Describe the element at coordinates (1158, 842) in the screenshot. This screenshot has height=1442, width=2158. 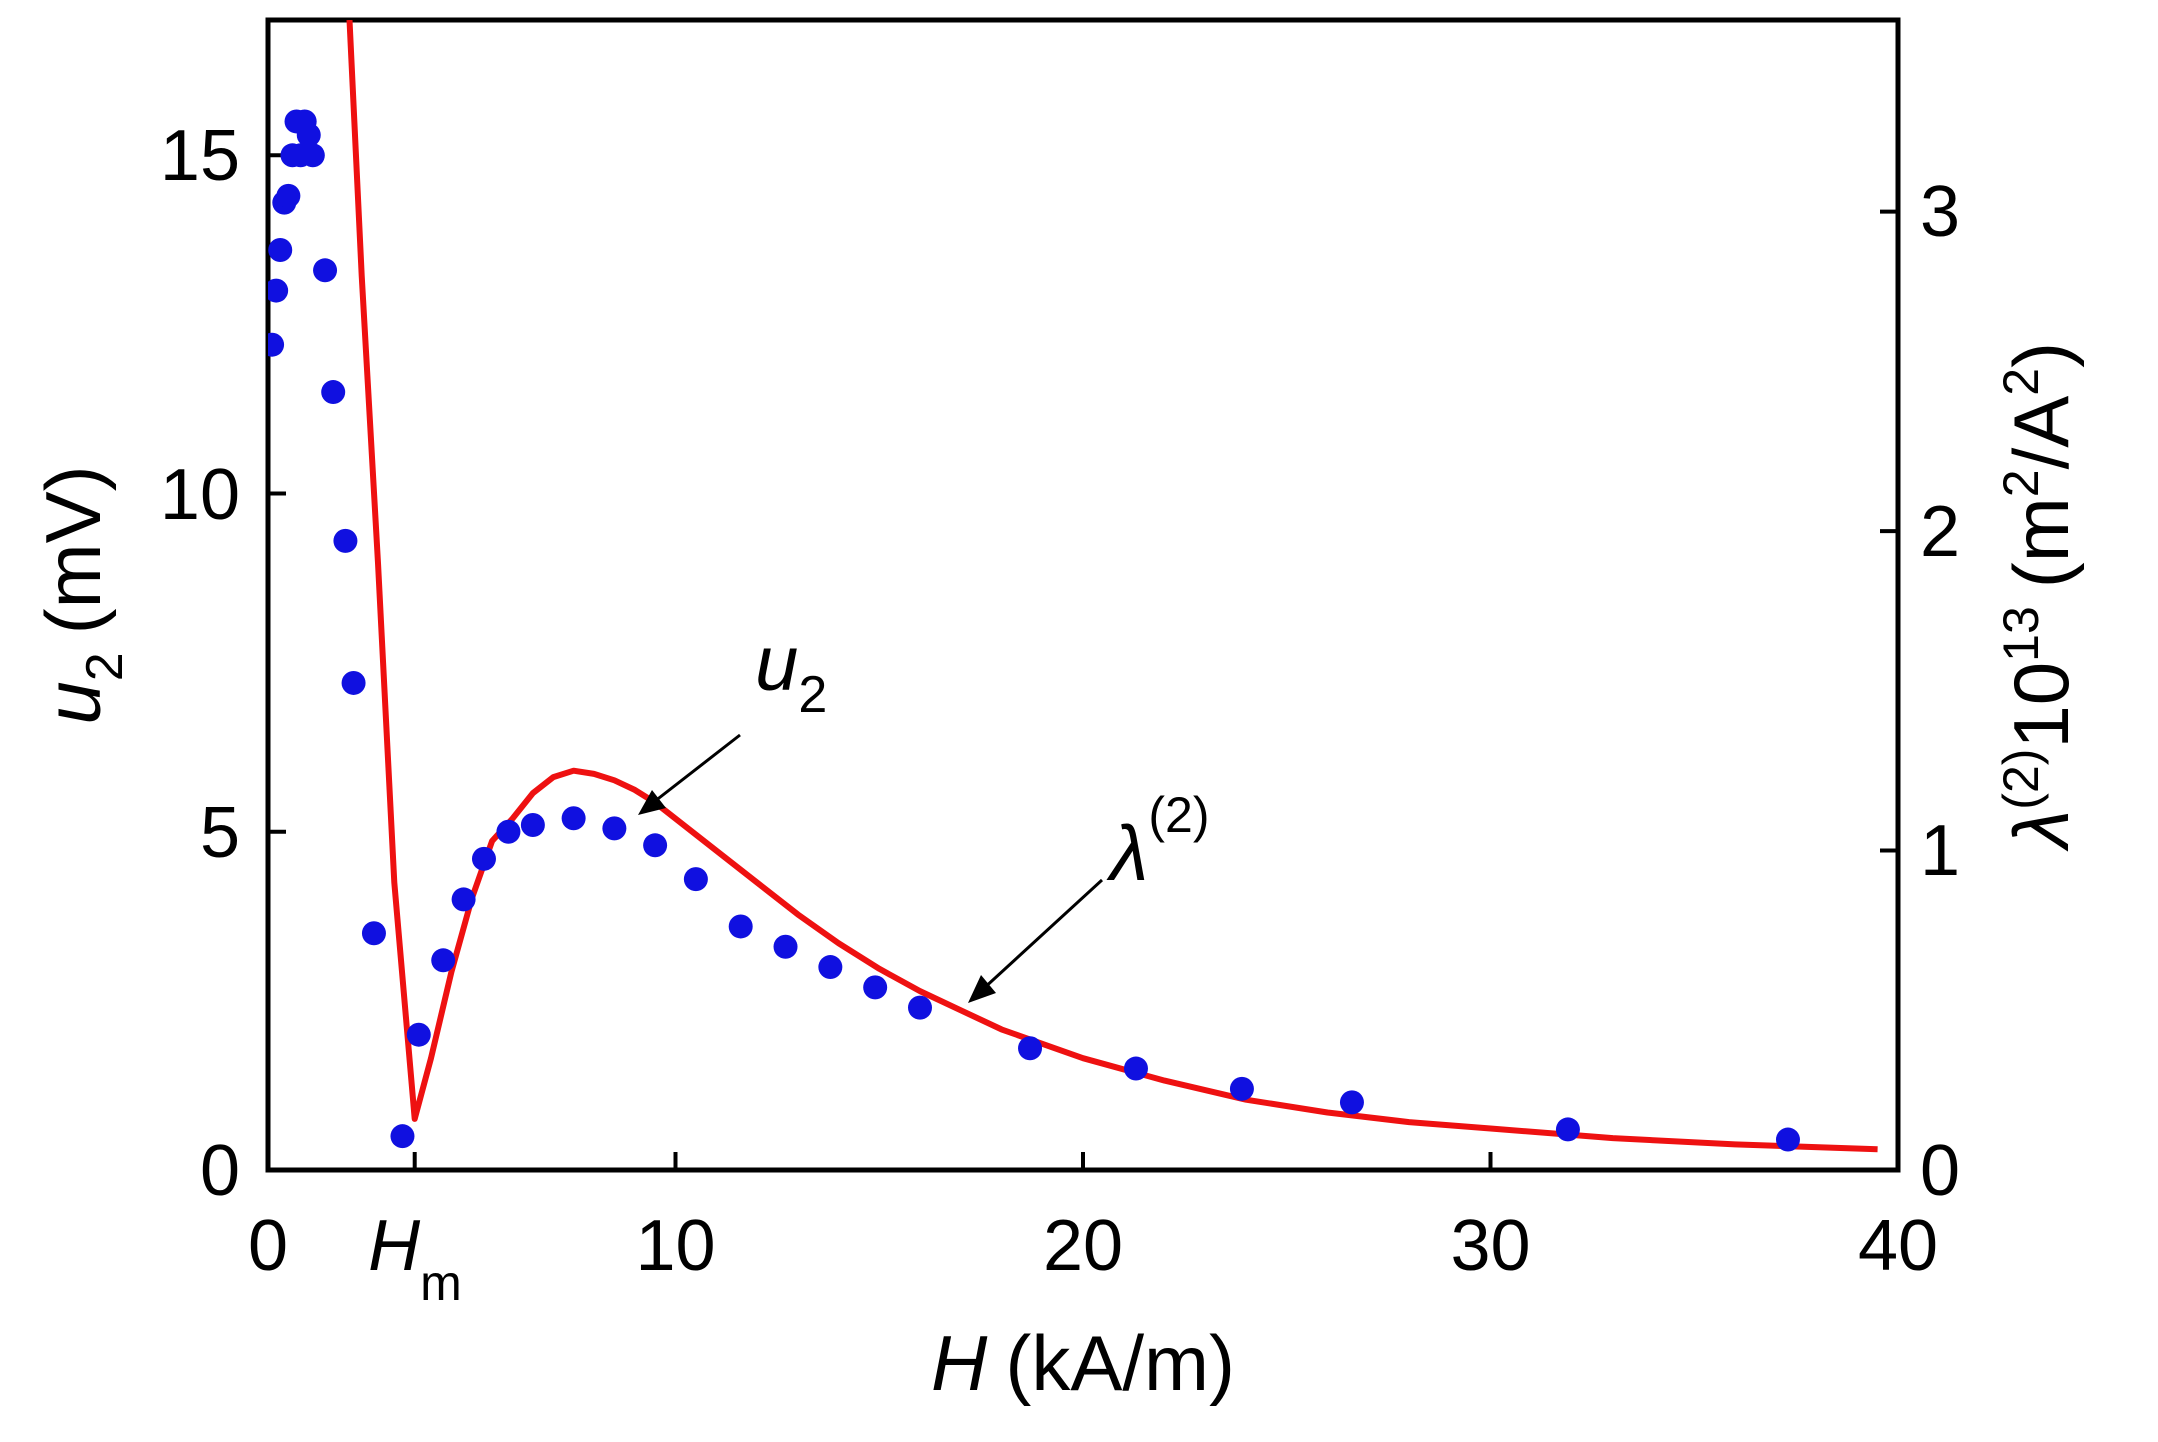
I see `lambda-annotation-label: λ(2)` at that location.